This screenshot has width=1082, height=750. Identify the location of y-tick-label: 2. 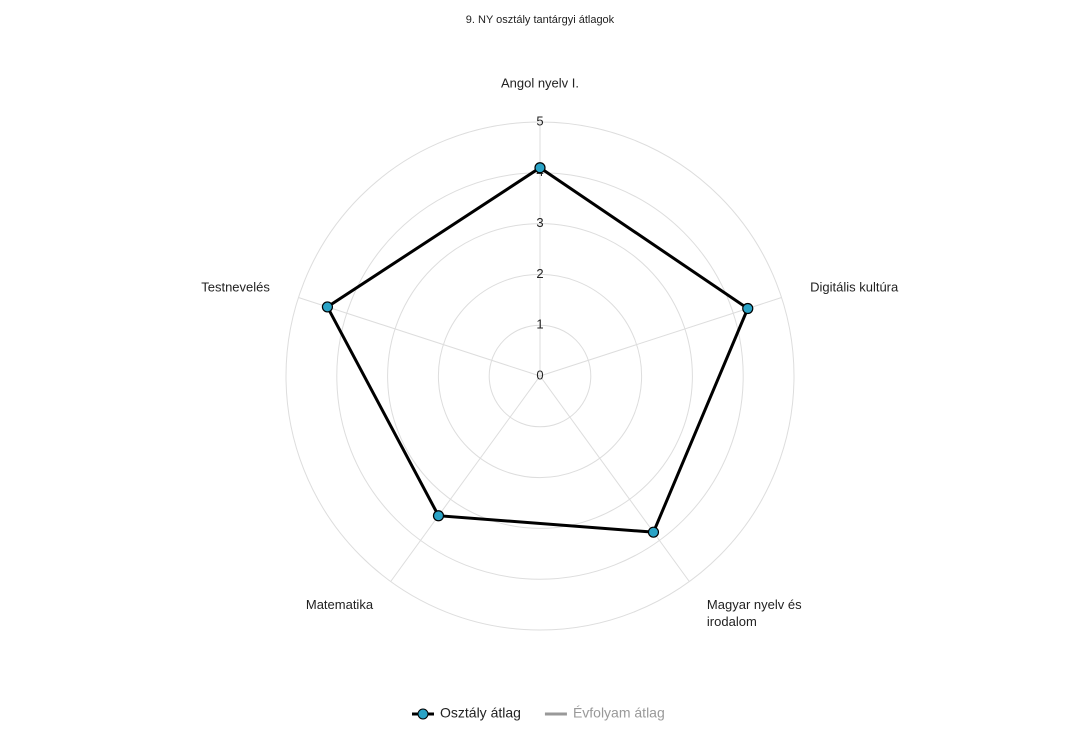
(539, 273).